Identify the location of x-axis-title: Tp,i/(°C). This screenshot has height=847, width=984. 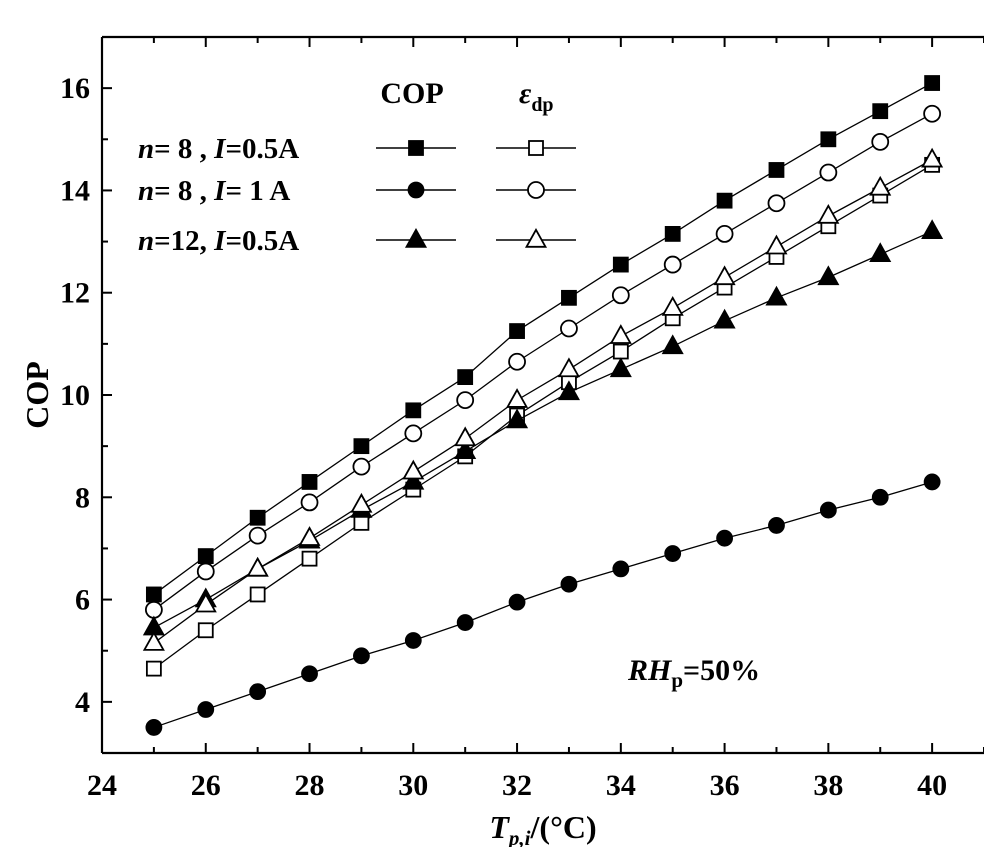
(542, 828).